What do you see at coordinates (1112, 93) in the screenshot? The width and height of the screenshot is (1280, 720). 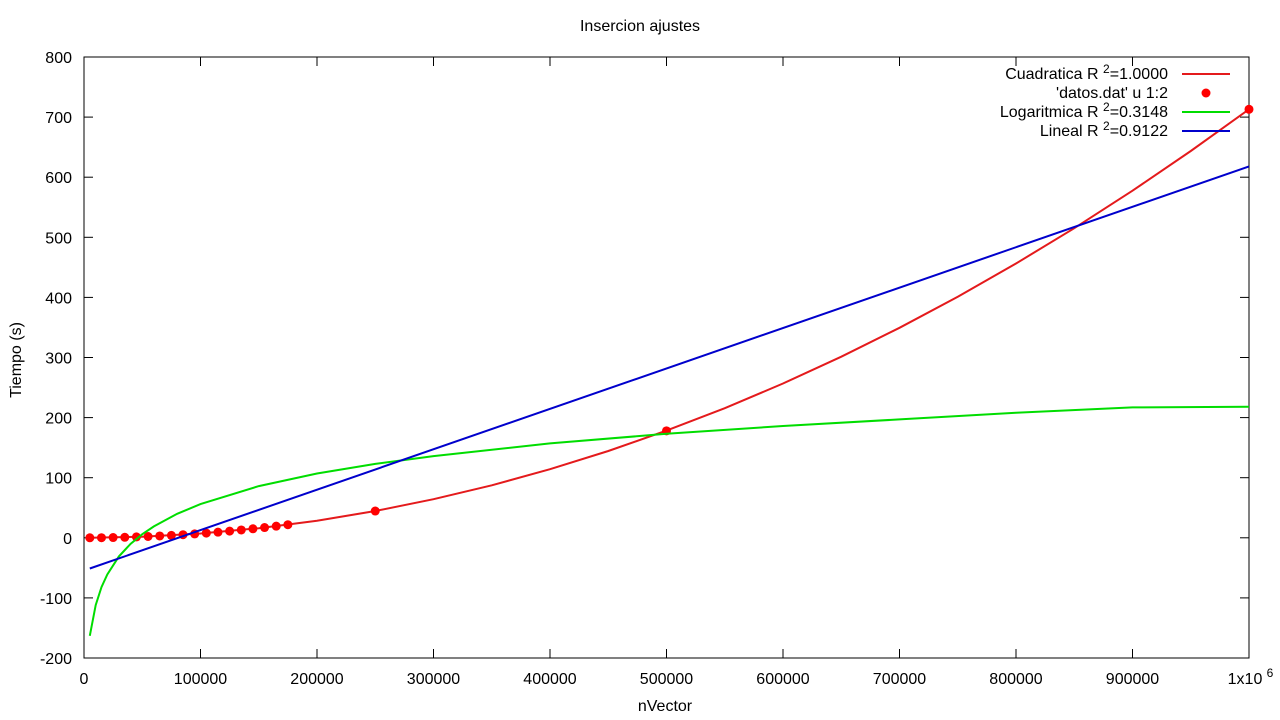 I see `legend-label: 'datos.dat' u 1:2` at bounding box center [1112, 93].